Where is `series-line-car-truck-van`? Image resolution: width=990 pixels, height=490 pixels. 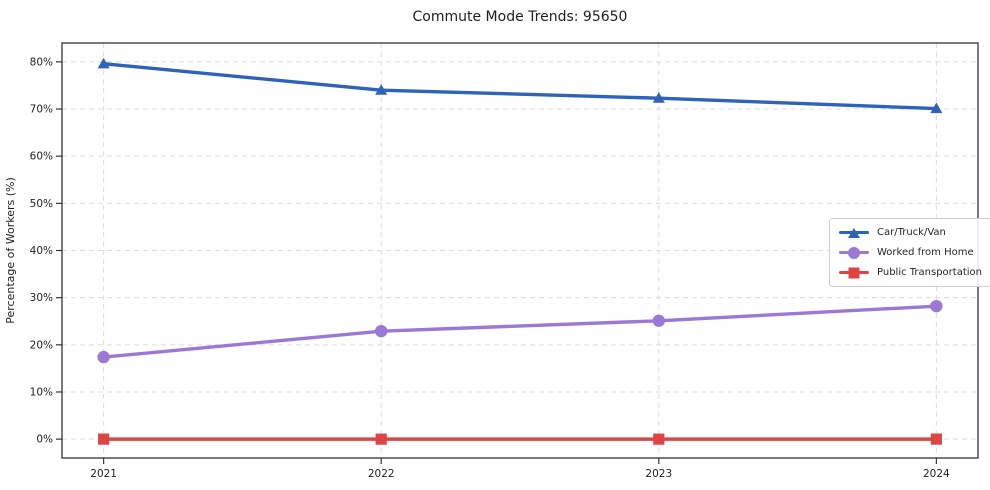
series-line-car-truck-van is located at coordinates (520, 86).